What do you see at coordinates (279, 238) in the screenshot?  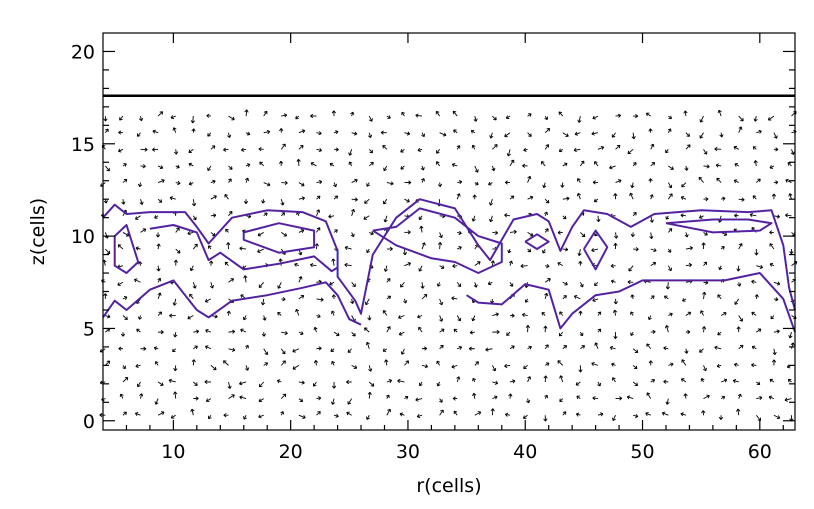 I see `contour-core-inner-box` at bounding box center [279, 238].